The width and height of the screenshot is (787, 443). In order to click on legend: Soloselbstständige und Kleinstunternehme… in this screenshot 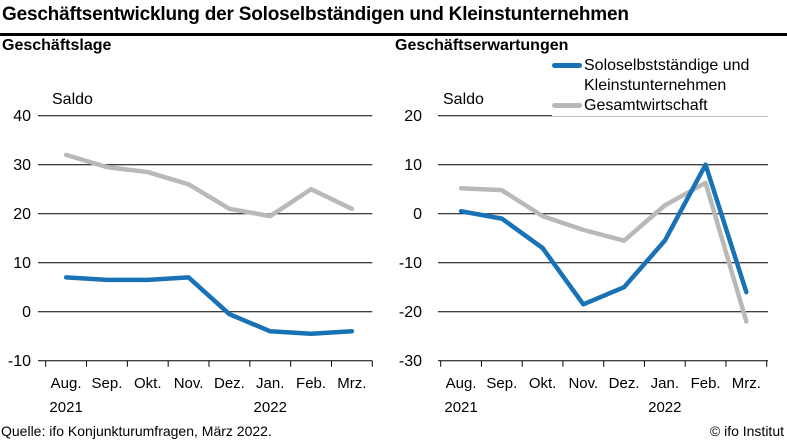, I will do `click(668, 86)`.